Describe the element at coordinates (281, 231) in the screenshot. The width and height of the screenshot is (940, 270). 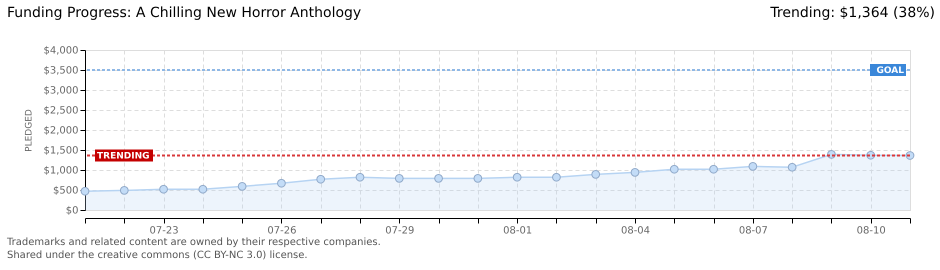
I see `x-tick-label: 07-26` at that location.